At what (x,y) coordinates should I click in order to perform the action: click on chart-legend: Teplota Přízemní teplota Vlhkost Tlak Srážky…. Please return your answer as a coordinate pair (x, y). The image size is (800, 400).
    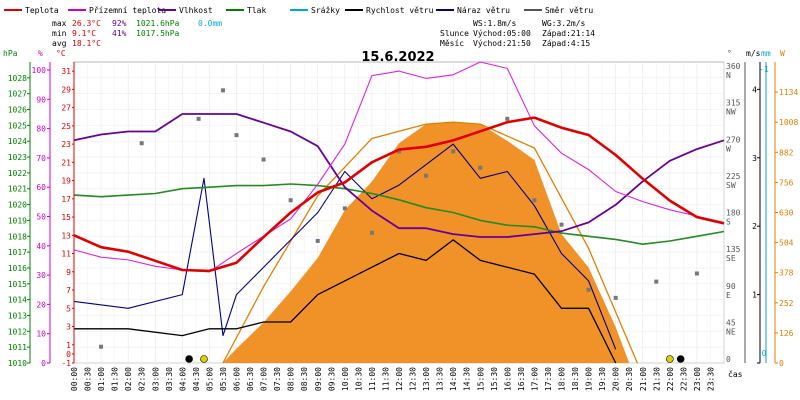
    Looking at the image, I should click on (298, 10).